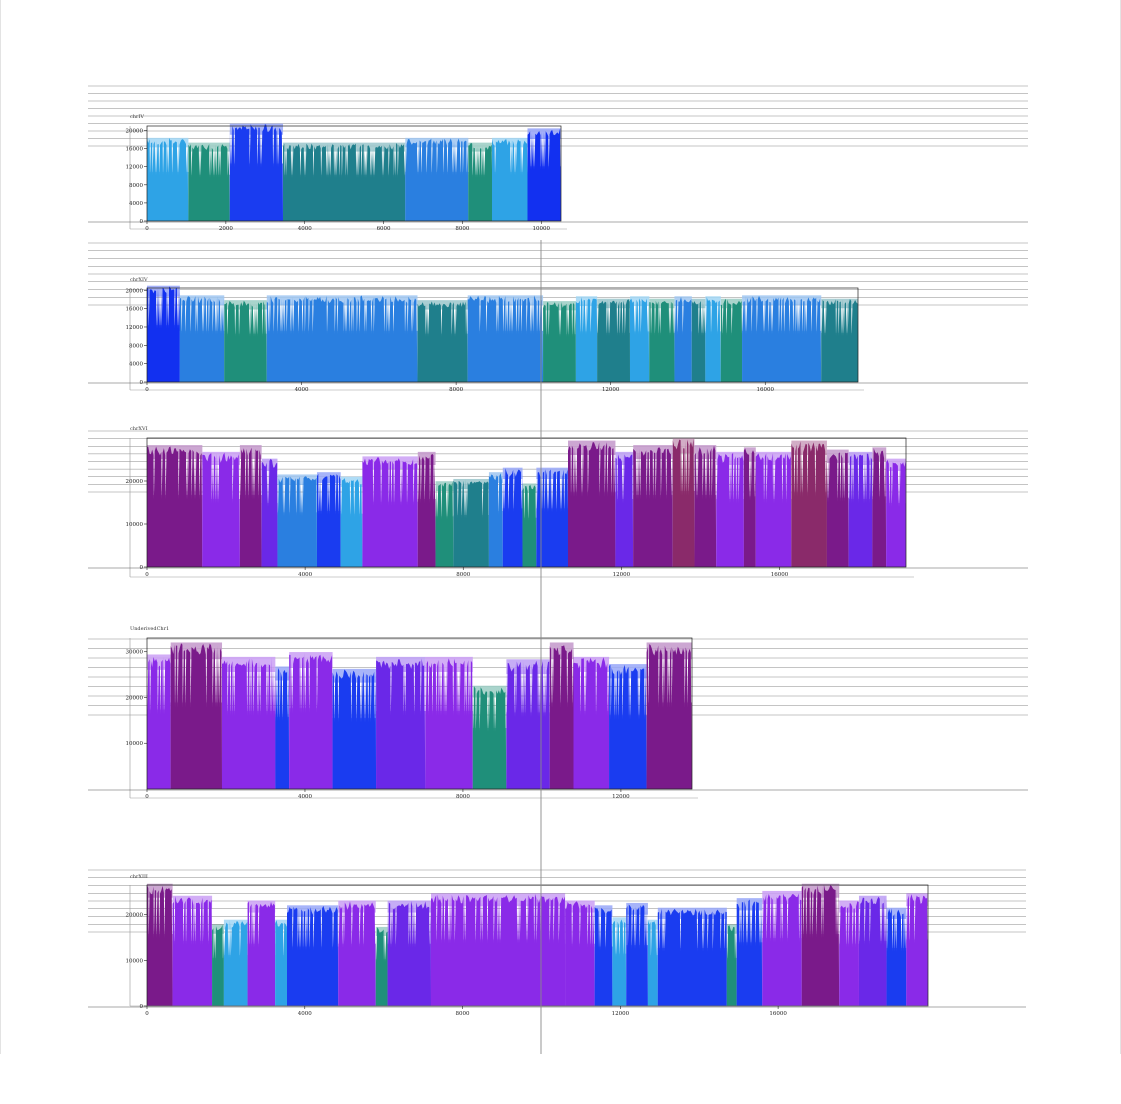  I want to click on track-title: chrXIV, so click(139, 280).